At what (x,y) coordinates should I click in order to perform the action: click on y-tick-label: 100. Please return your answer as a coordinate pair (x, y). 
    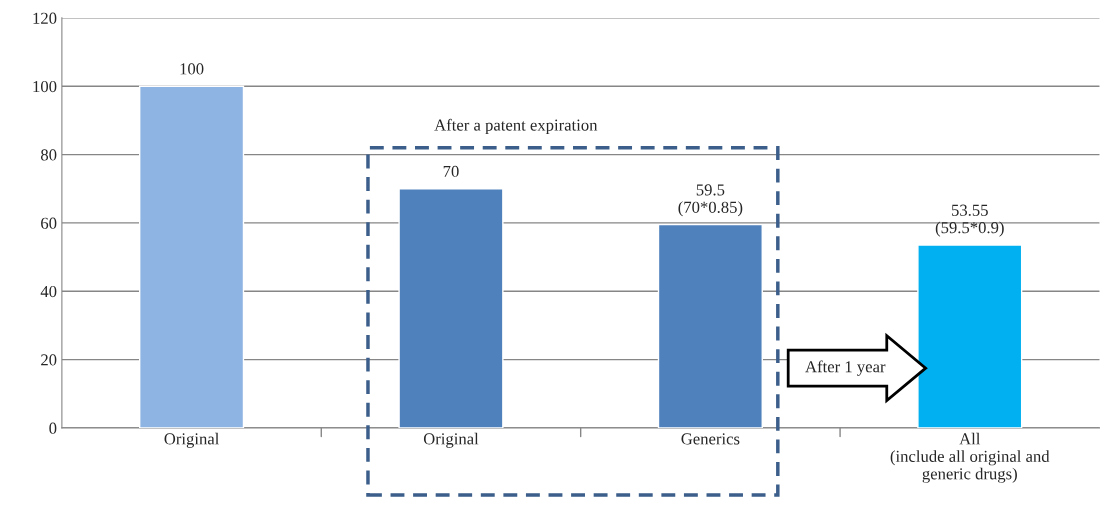
    Looking at the image, I should click on (45, 86).